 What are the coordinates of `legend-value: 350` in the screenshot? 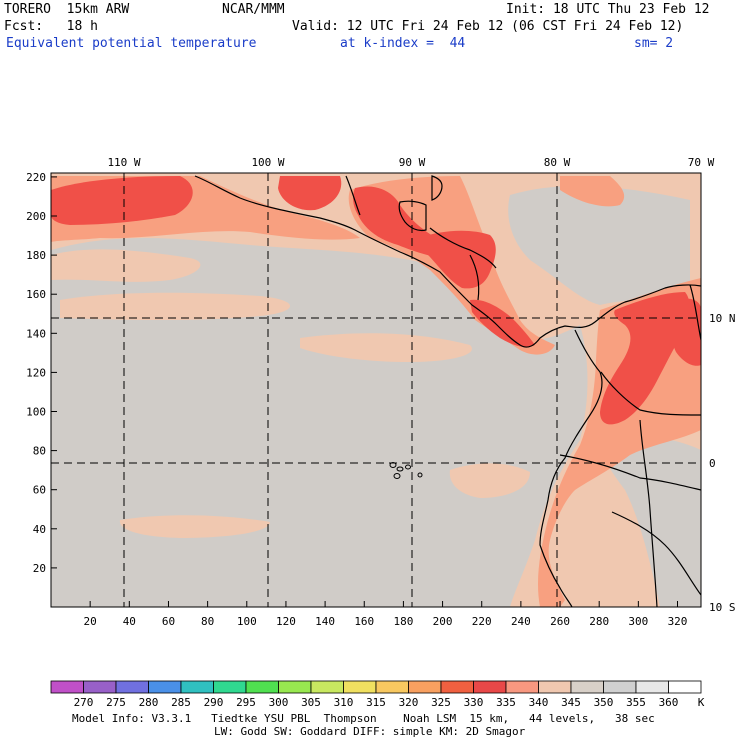 It's located at (604, 702).